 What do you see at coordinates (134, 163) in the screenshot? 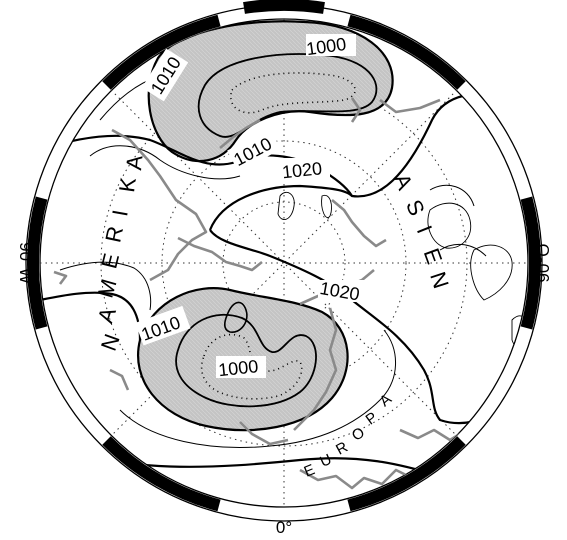
I see `na-letter-8: A` at bounding box center [134, 163].